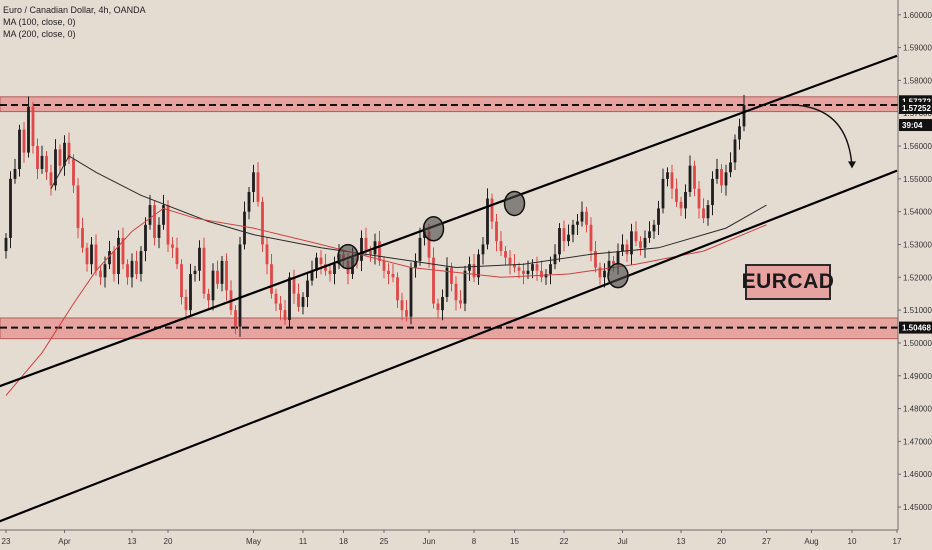 This screenshot has width=932, height=550. Describe the element at coordinates (917, 146) in the screenshot. I see `y-tick-label: 1.56000` at that location.